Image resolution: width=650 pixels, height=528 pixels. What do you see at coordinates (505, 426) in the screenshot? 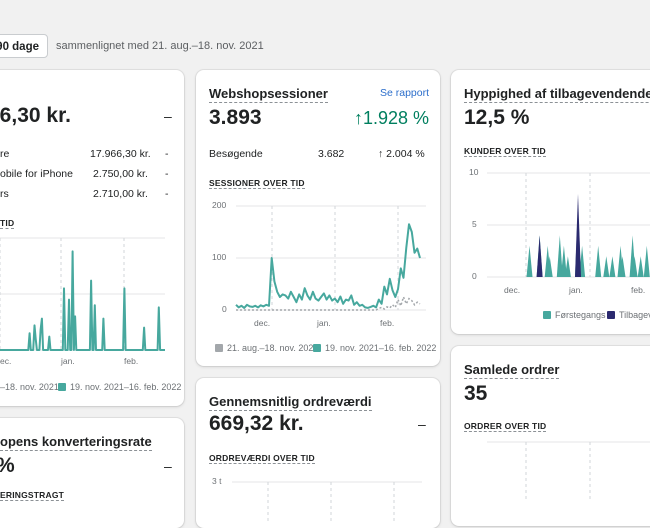
I see `orders-chart-label: ORDRER OVER TID` at bounding box center [505, 426].